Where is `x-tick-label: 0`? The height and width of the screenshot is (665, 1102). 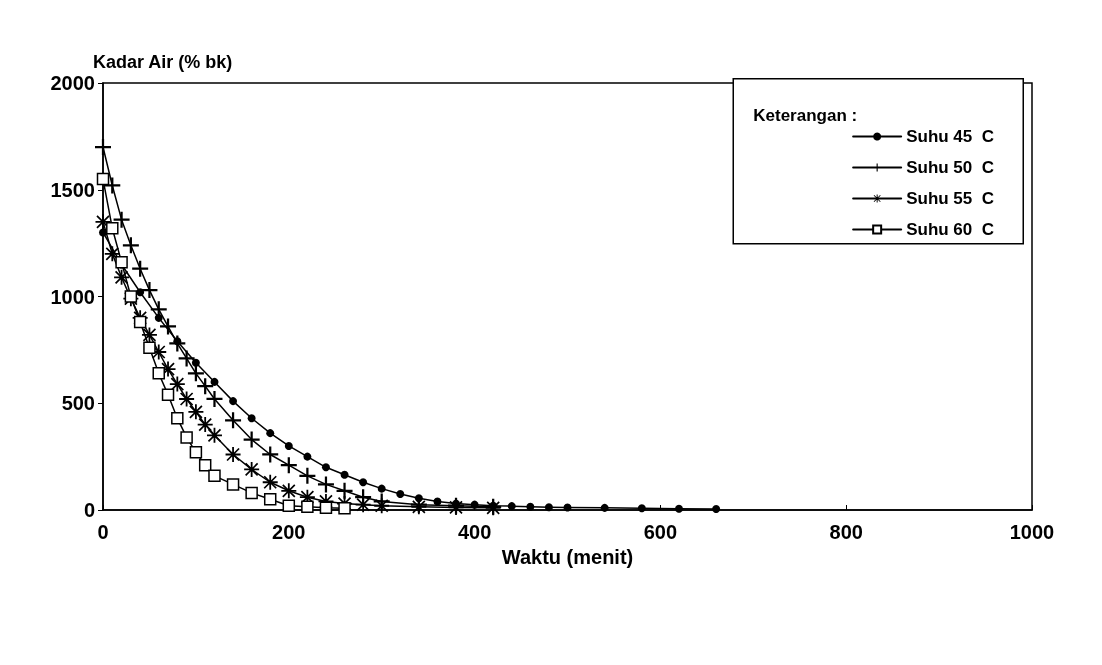 x-tick-label: 0 is located at coordinates (103, 532).